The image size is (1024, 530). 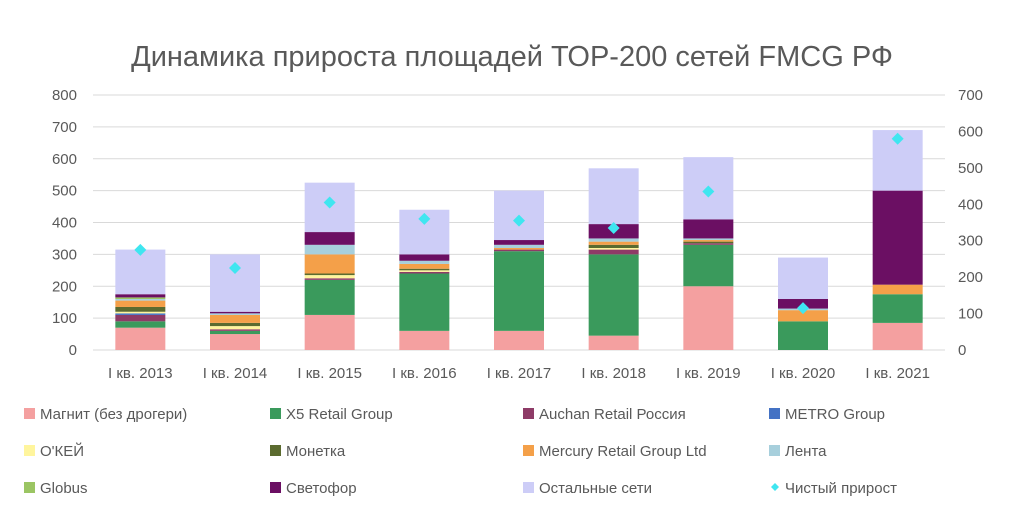 I want to click on y-tick-label-left: 600, so click(x=64, y=159).